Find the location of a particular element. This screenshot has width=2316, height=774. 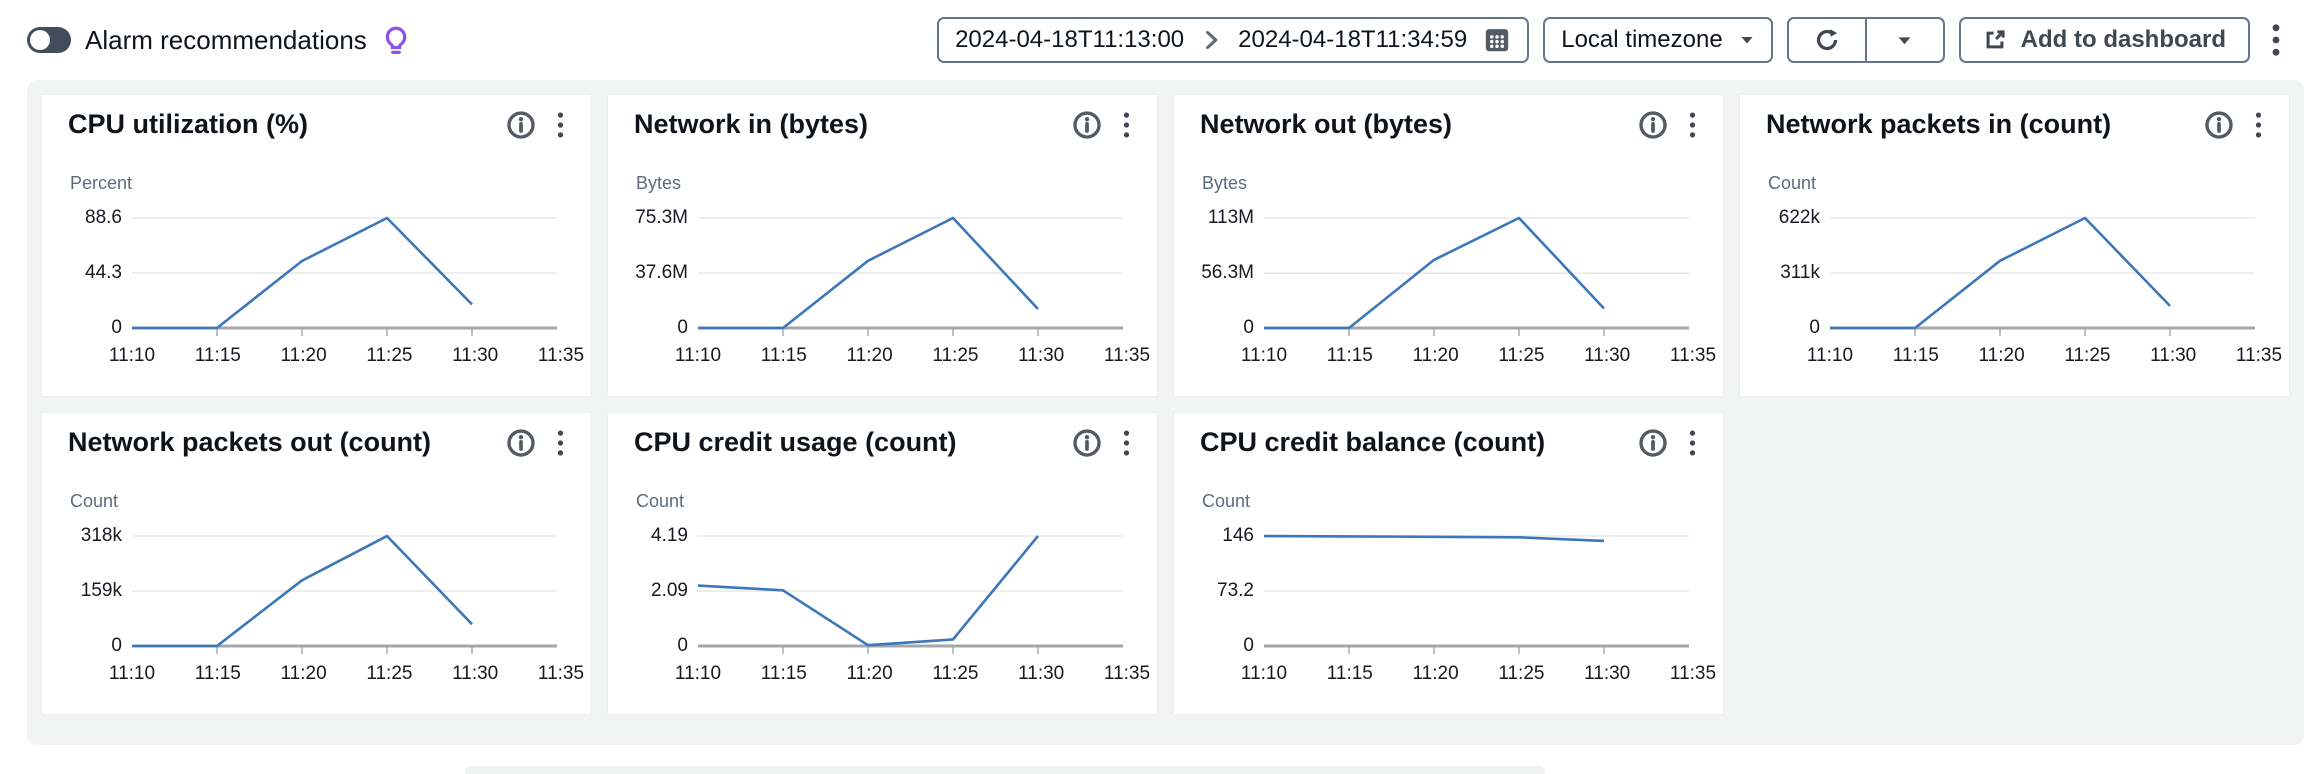

add-to-dashboard-label: Add to dashboard is located at coordinates (2123, 39).